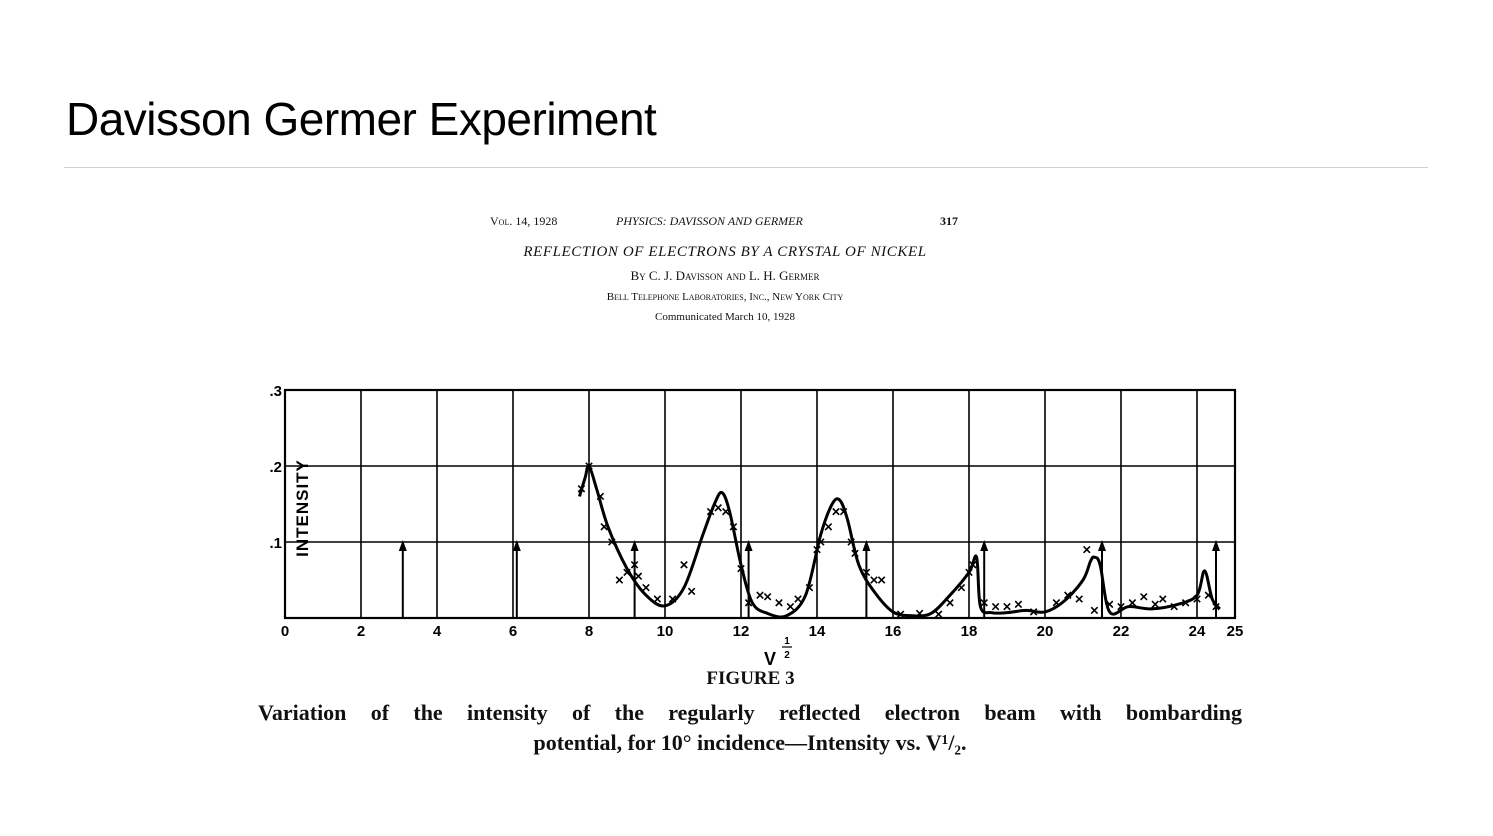 The height and width of the screenshot is (836, 1493). What do you see at coordinates (787, 641) in the screenshot?
I see `svg-text: 1` at bounding box center [787, 641].